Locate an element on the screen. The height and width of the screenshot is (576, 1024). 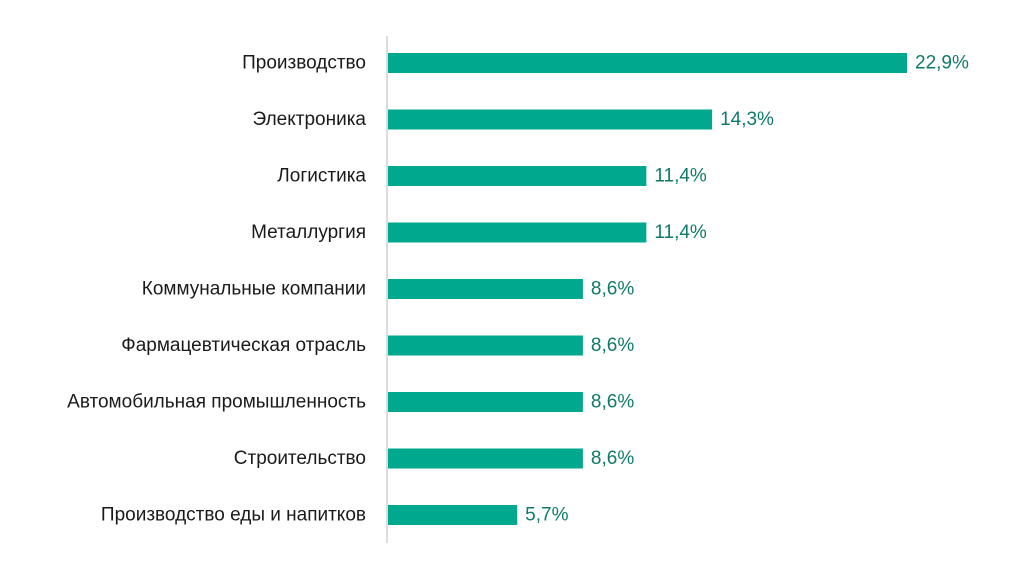
value-label: 5,7% is located at coordinates (546, 515).